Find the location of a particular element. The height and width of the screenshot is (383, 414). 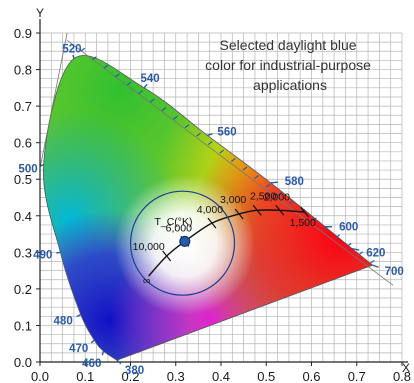

planckian-locus-curve is located at coordinates (226, 243).